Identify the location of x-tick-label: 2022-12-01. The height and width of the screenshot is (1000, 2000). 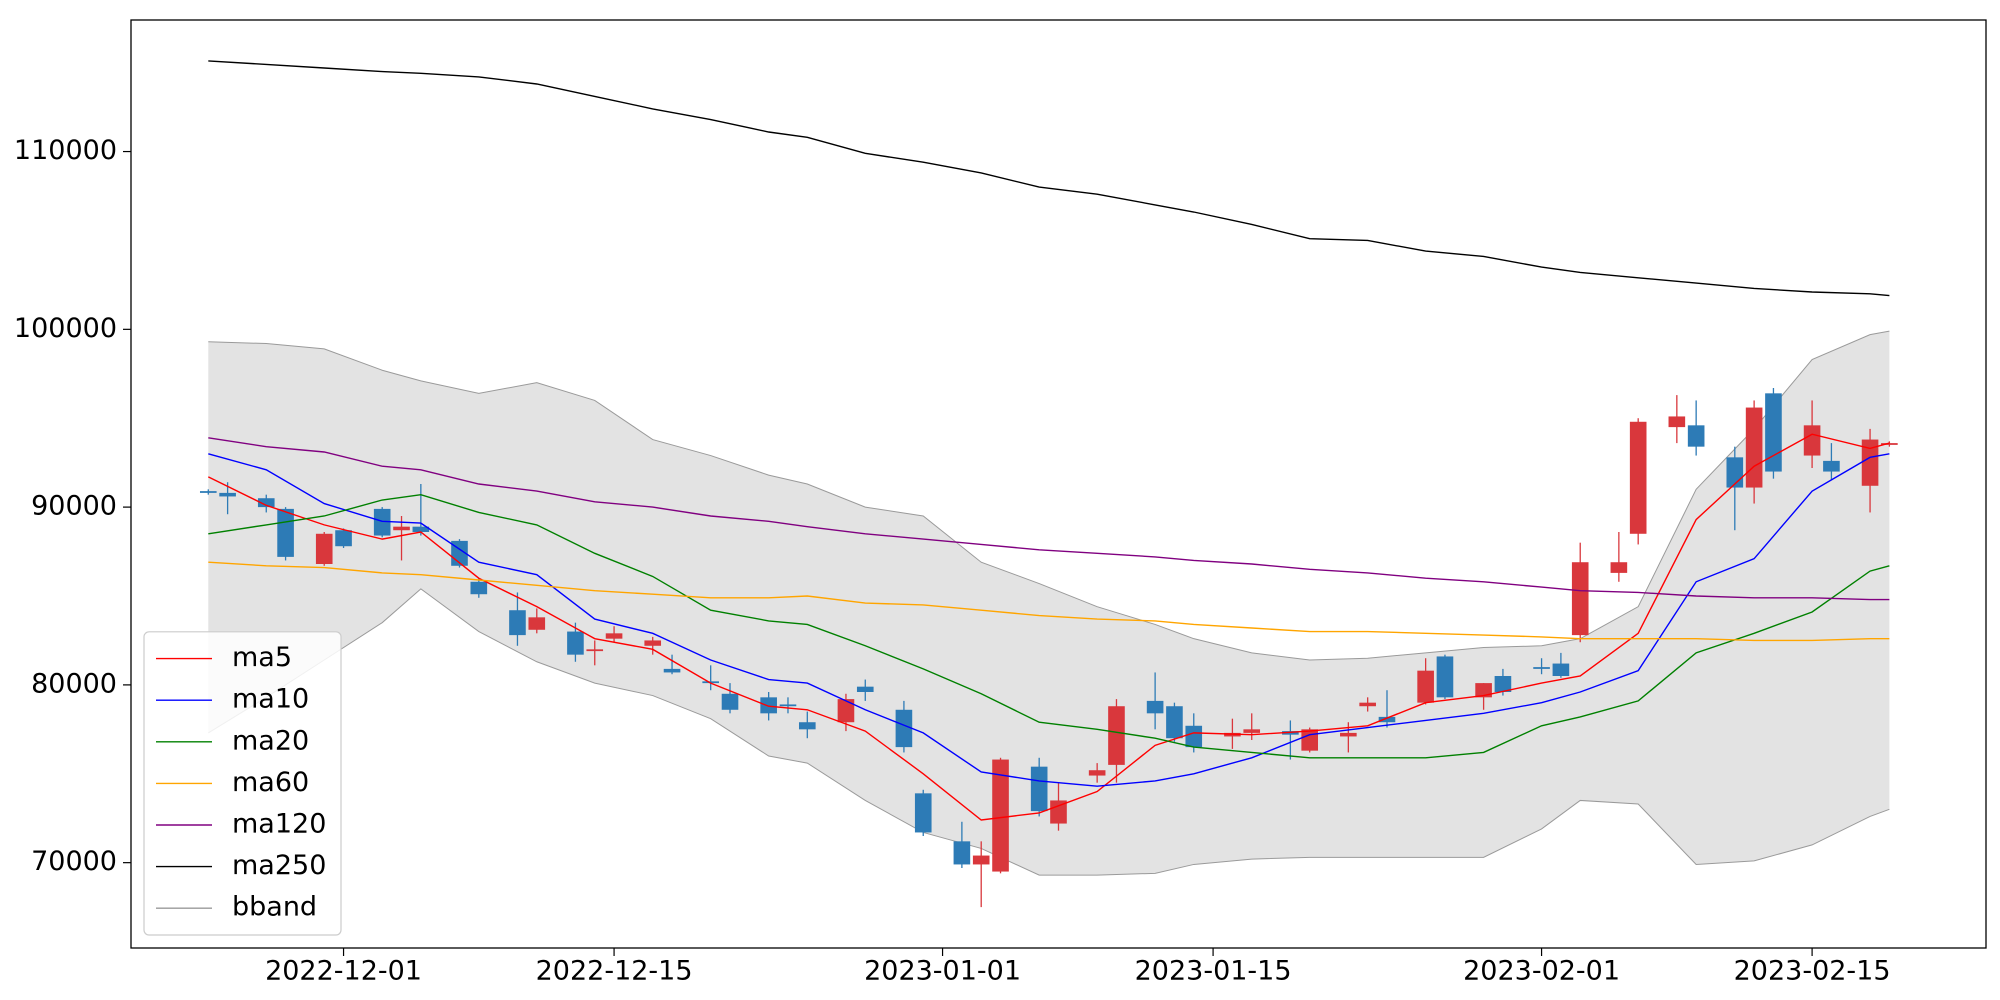
(343, 971).